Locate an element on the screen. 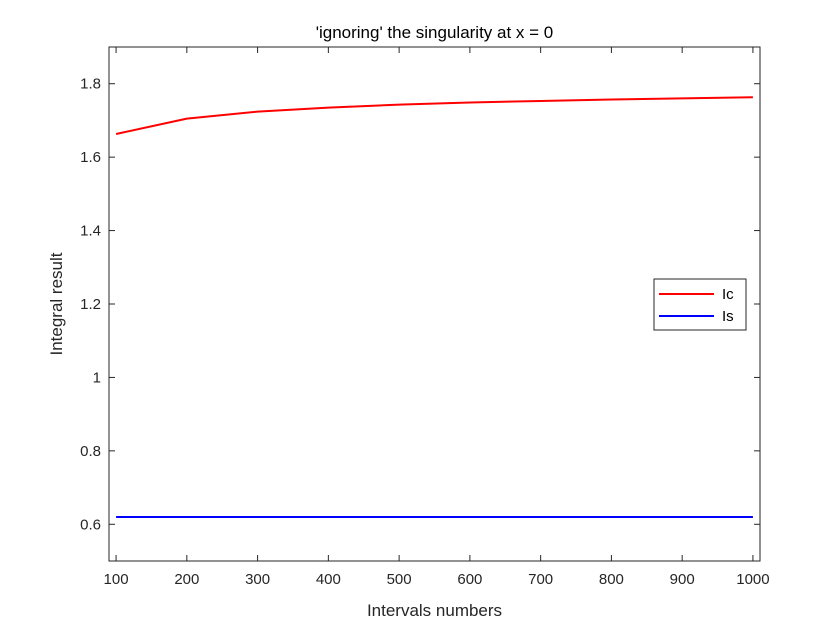  x-tick-label: 700 is located at coordinates (540, 579).